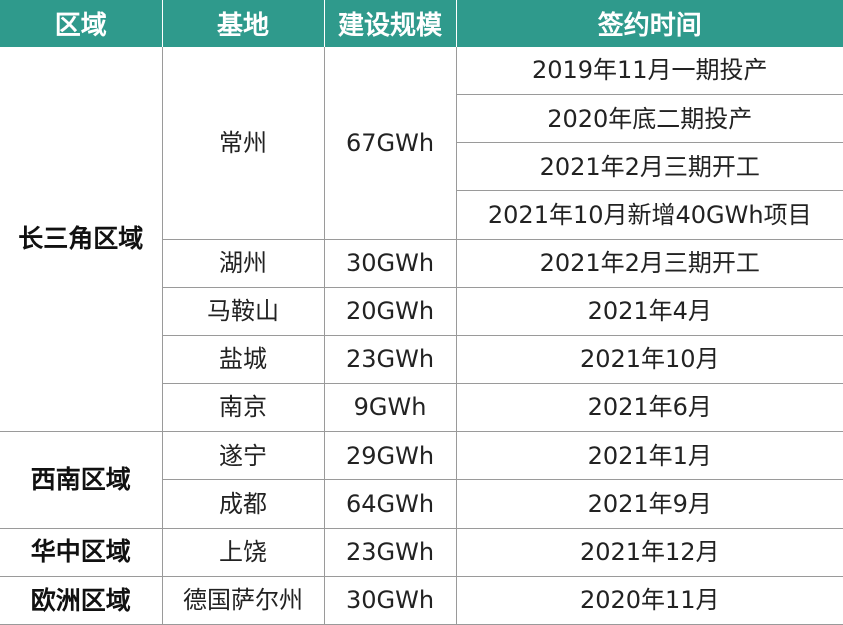  Describe the element at coordinates (243, 359) in the screenshot. I see `base-cell: 盐城` at that location.